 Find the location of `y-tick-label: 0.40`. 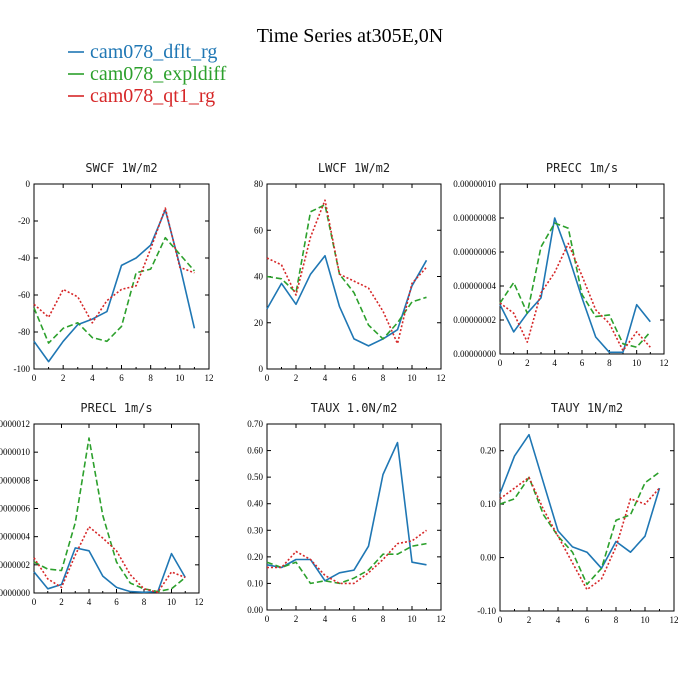

y-tick-label: 0.40 is located at coordinates (255, 504).